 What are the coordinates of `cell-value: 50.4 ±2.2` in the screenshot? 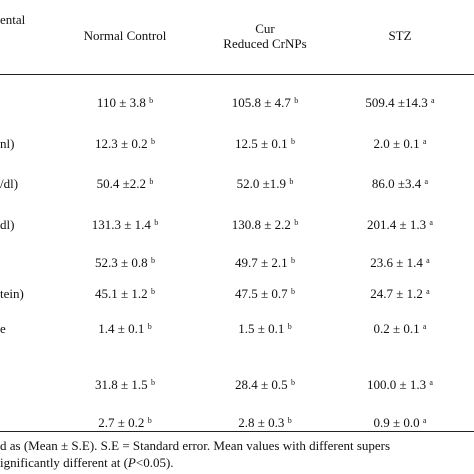 It's located at (123, 183).